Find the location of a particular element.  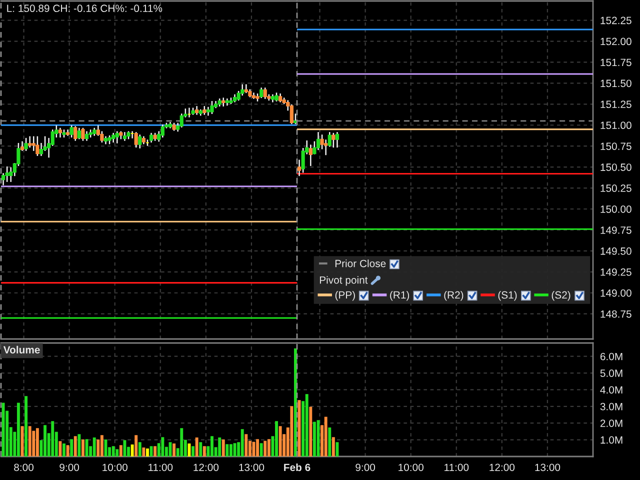

x-tick-label: Feb 6 is located at coordinates (297, 467).